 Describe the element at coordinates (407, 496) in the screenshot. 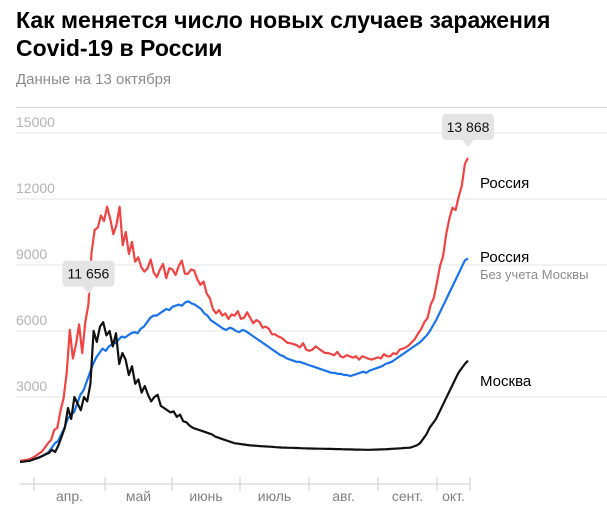

I see `x-tick-label: сент.` at that location.